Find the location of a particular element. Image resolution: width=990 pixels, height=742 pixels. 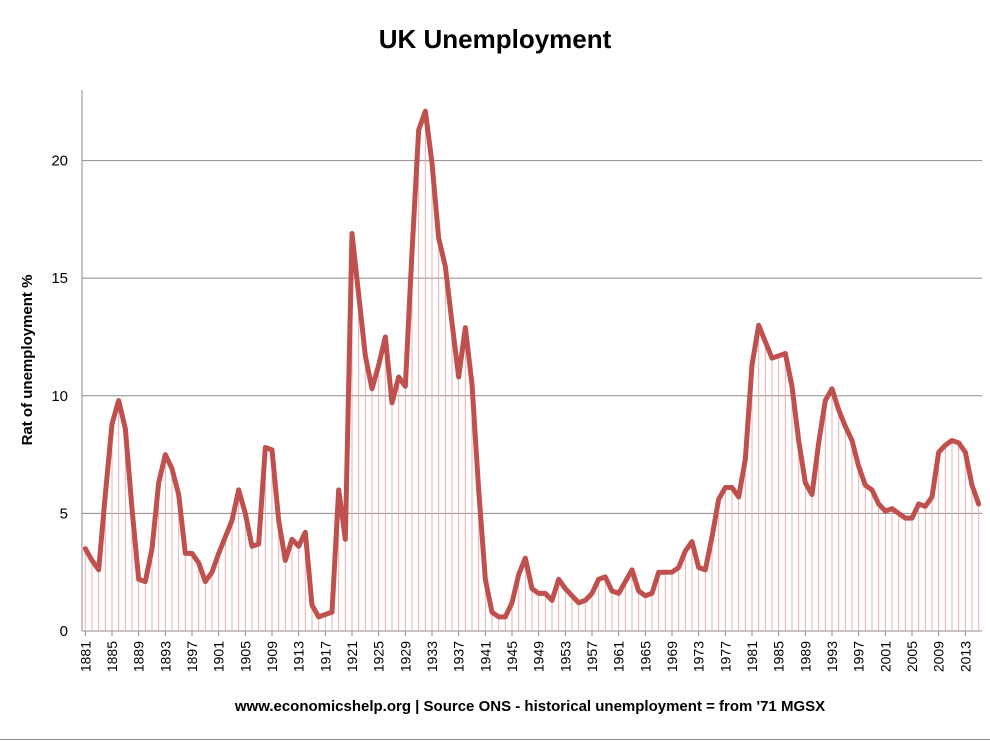

x-tick-label: 2005 is located at coordinates (912, 656).